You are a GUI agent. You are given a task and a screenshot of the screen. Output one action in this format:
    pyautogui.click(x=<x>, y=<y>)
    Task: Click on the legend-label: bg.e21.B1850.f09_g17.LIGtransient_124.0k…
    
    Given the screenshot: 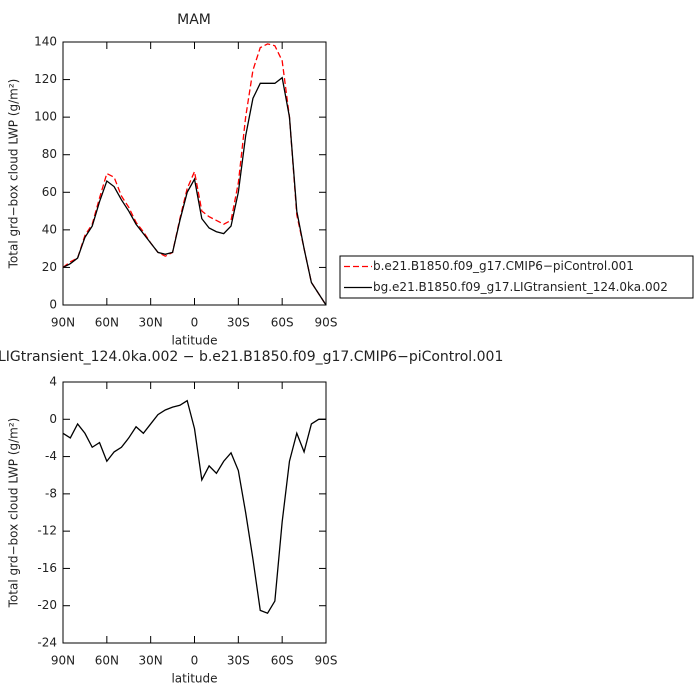 What is the action you would take?
    pyautogui.click(x=520, y=287)
    